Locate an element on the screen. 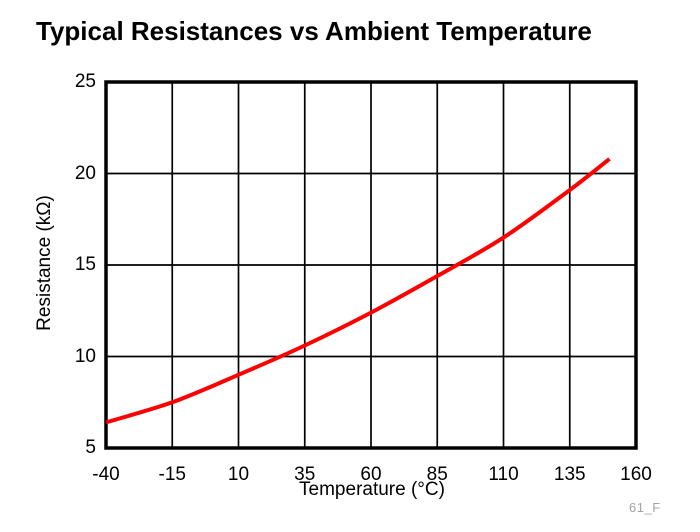 This screenshot has height=532, width=700. x-tick-label--15: -15 is located at coordinates (172, 474).